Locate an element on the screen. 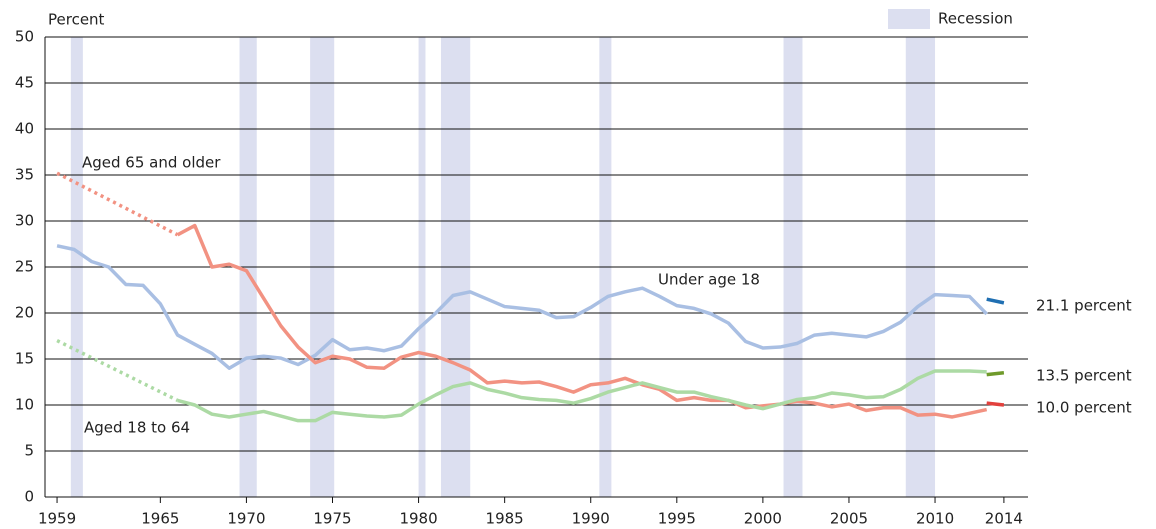 This screenshot has height=529, width=1156. x-tick-label: 1995 is located at coordinates (677, 519).